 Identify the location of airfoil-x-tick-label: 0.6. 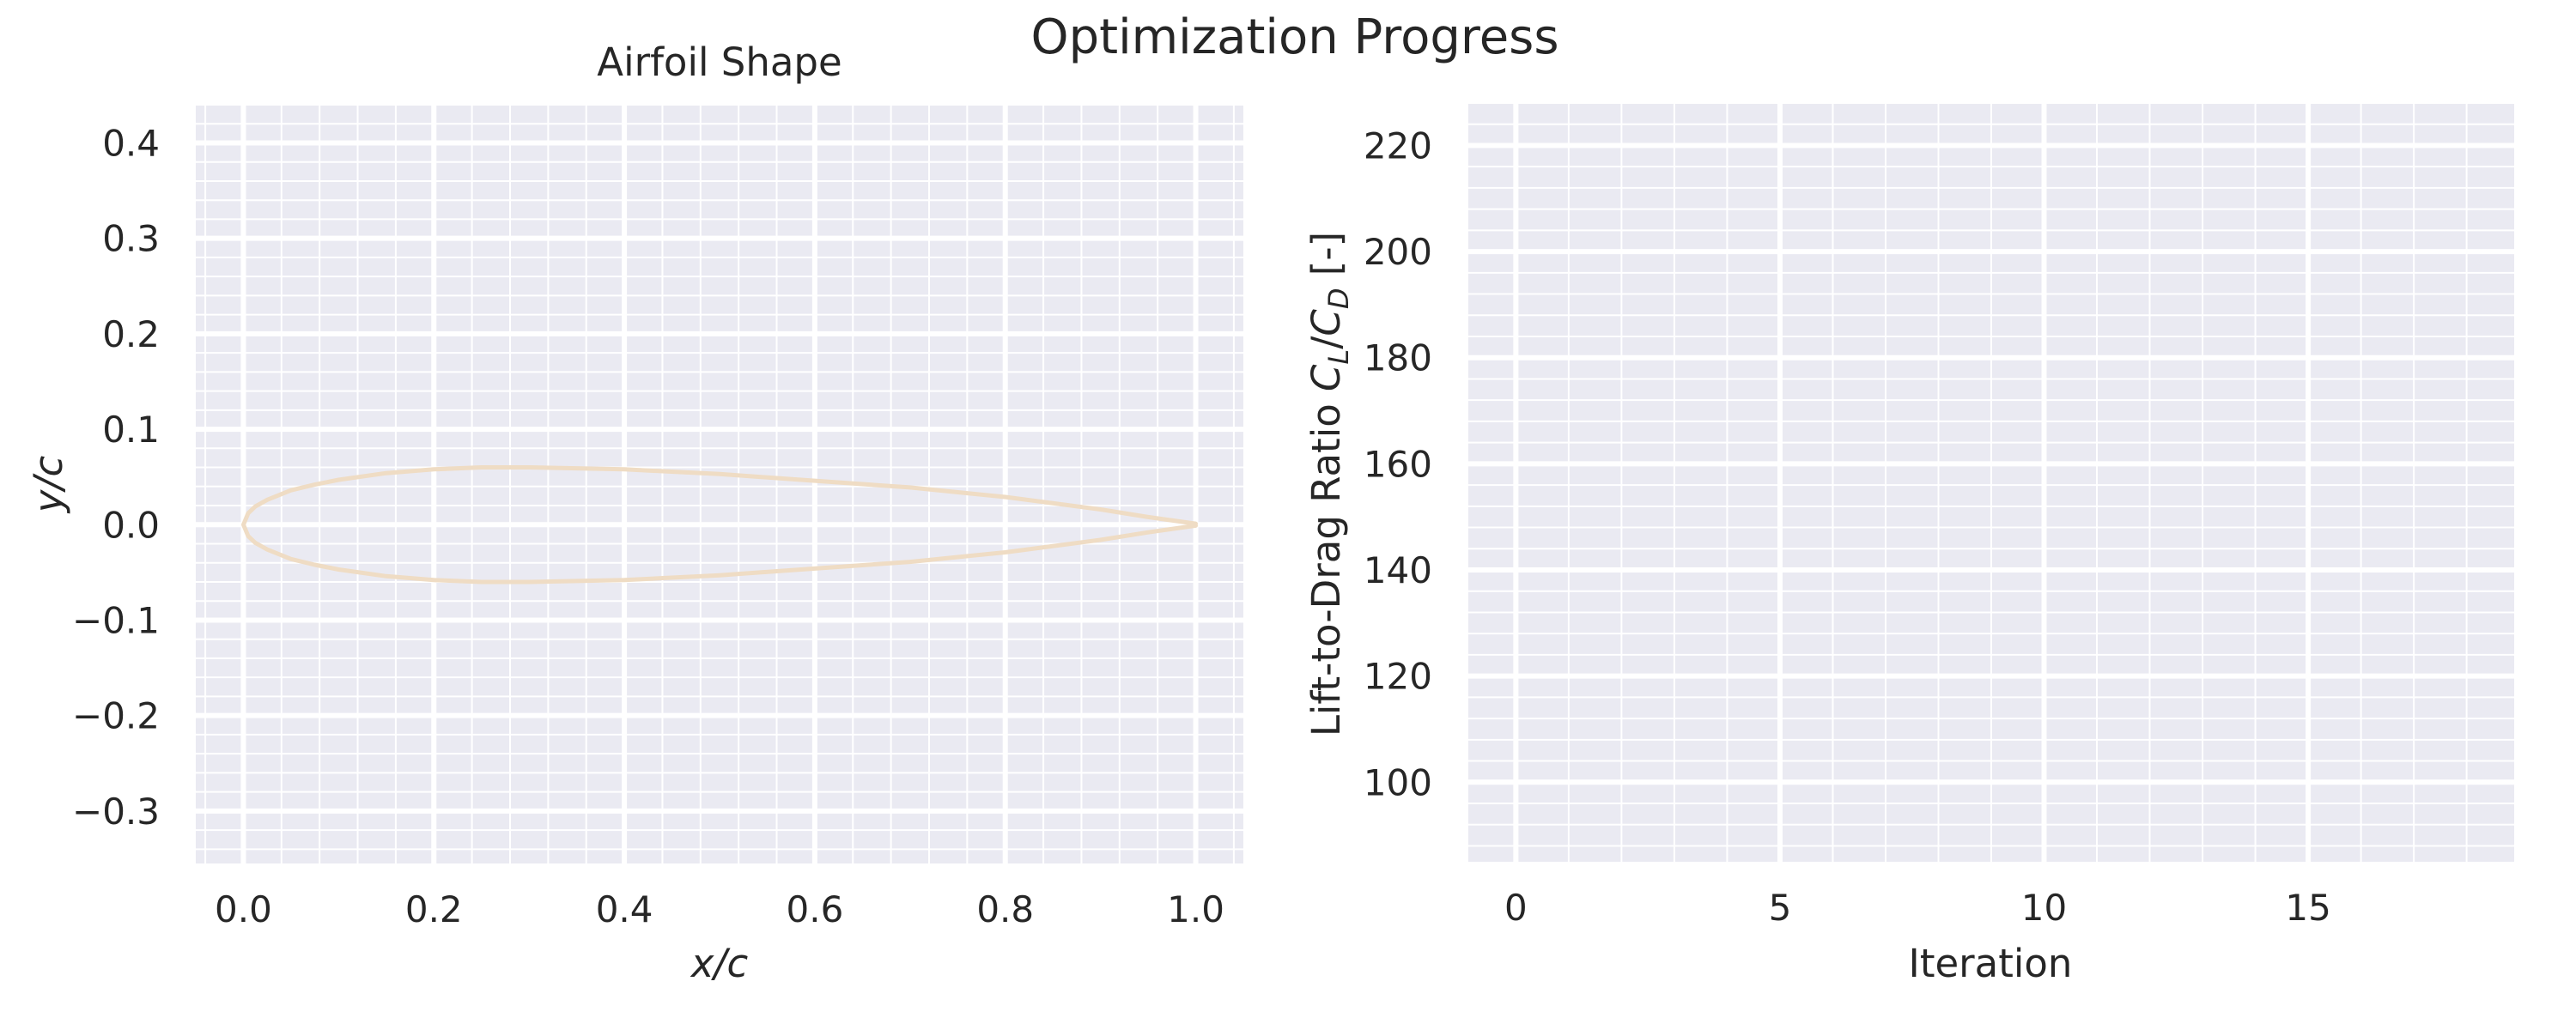
(815, 909).